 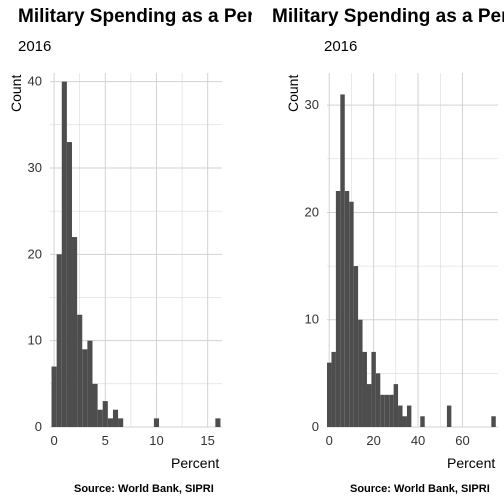 I want to click on chart-title: Military Spending as a Percent of GDP, so click(x=135, y=16).